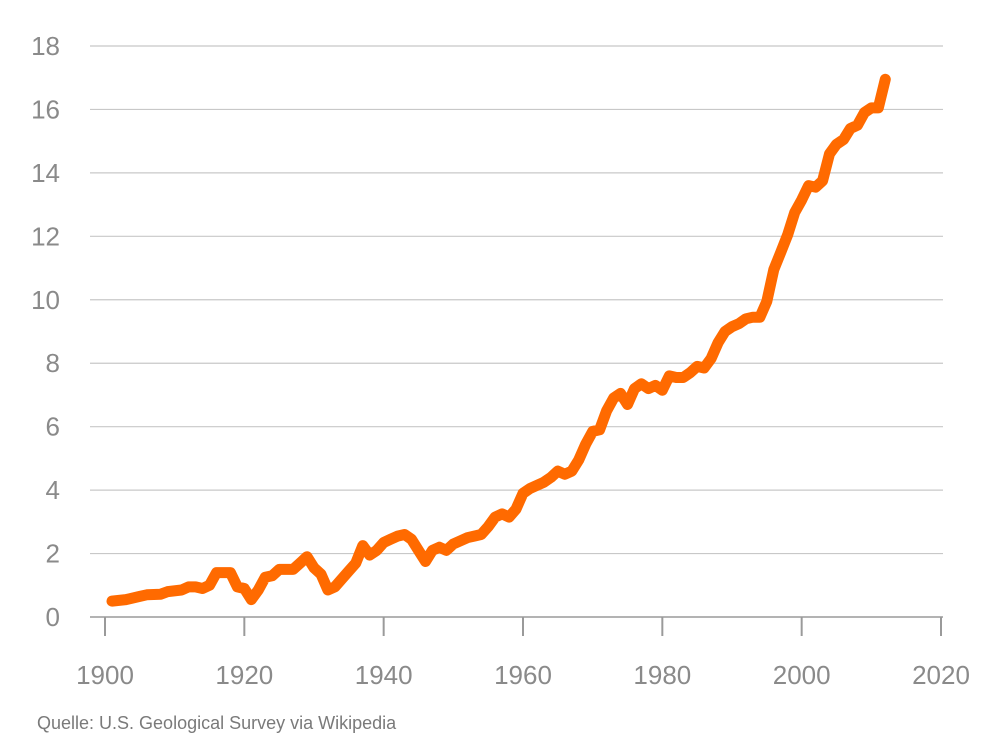 This screenshot has width=1000, height=740. Describe the element at coordinates (45, 236) in the screenshot. I see `y-tick-label: 12` at that location.